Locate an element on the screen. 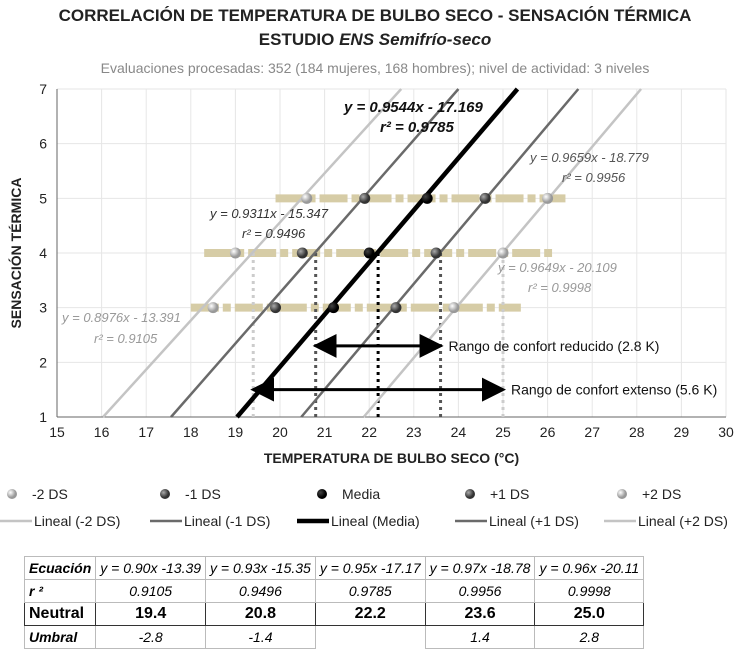 The width and height of the screenshot is (750, 662). x-tick-label: 30 is located at coordinates (726, 432).